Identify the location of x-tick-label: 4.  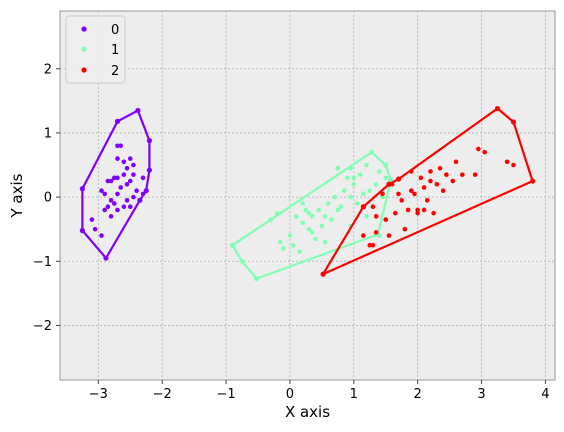
(545, 394).